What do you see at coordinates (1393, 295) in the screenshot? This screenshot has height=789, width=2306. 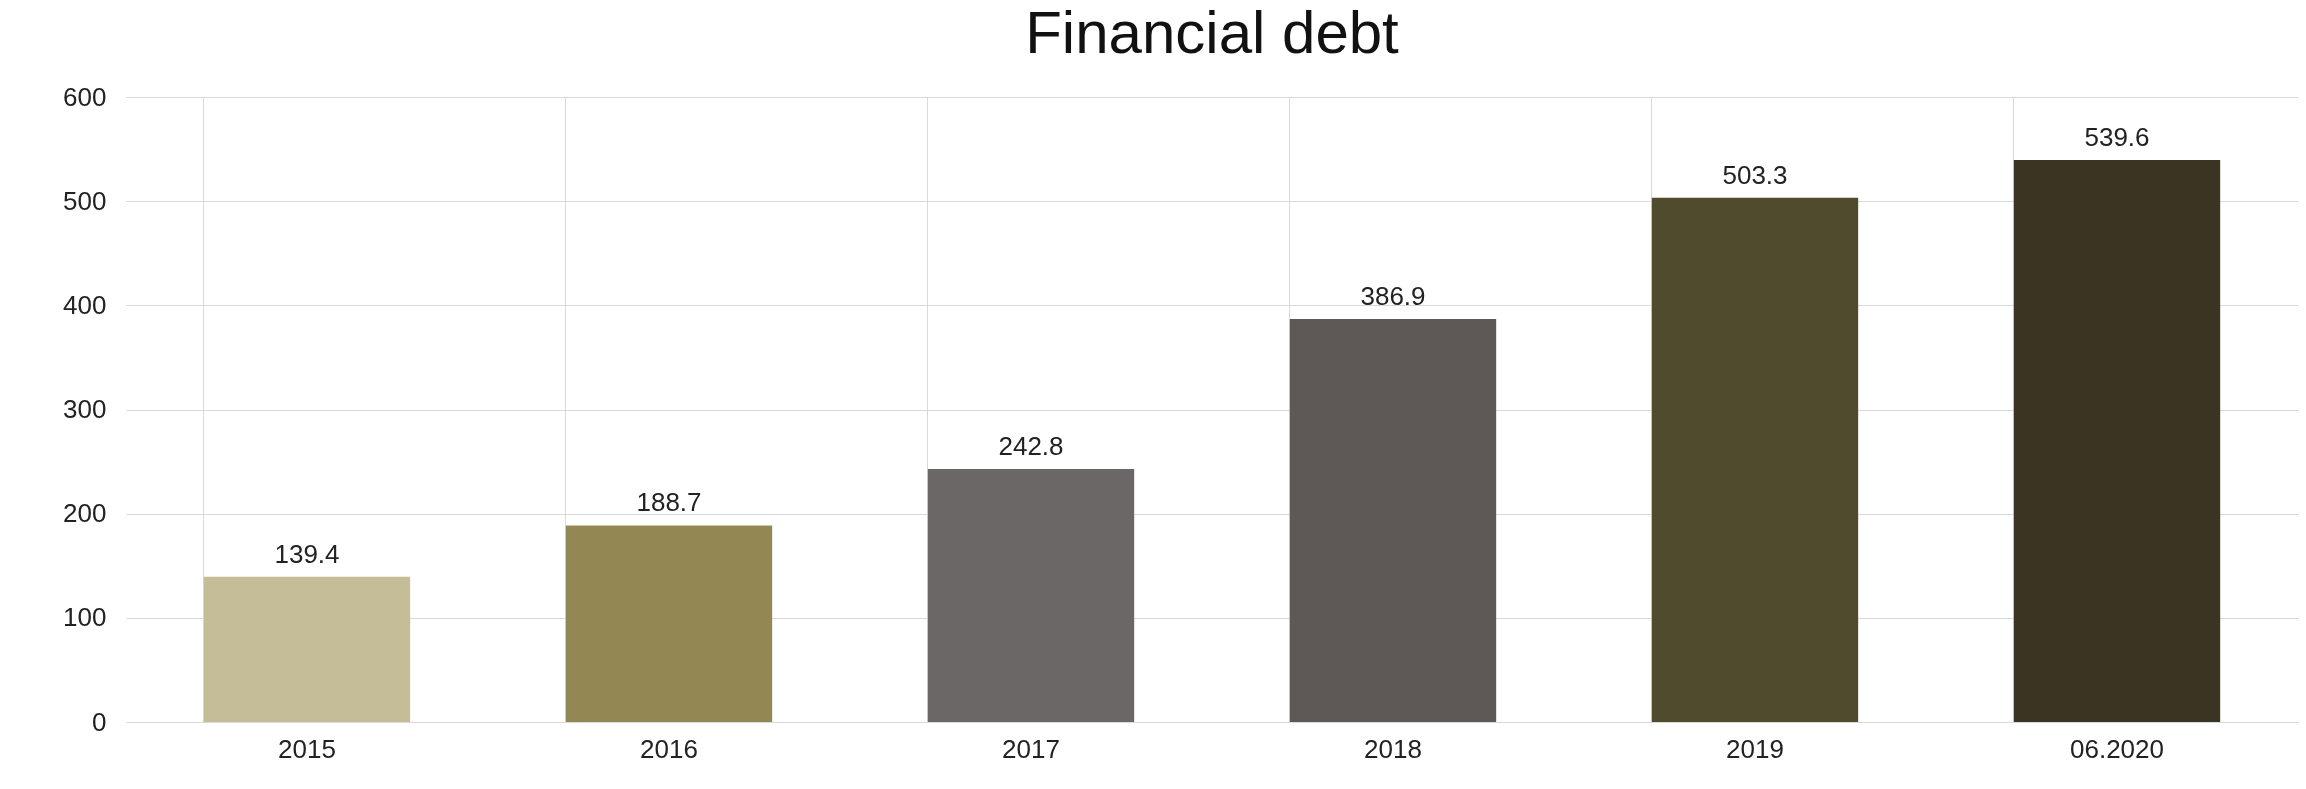 I see `data-label: 386.9` at bounding box center [1393, 295].